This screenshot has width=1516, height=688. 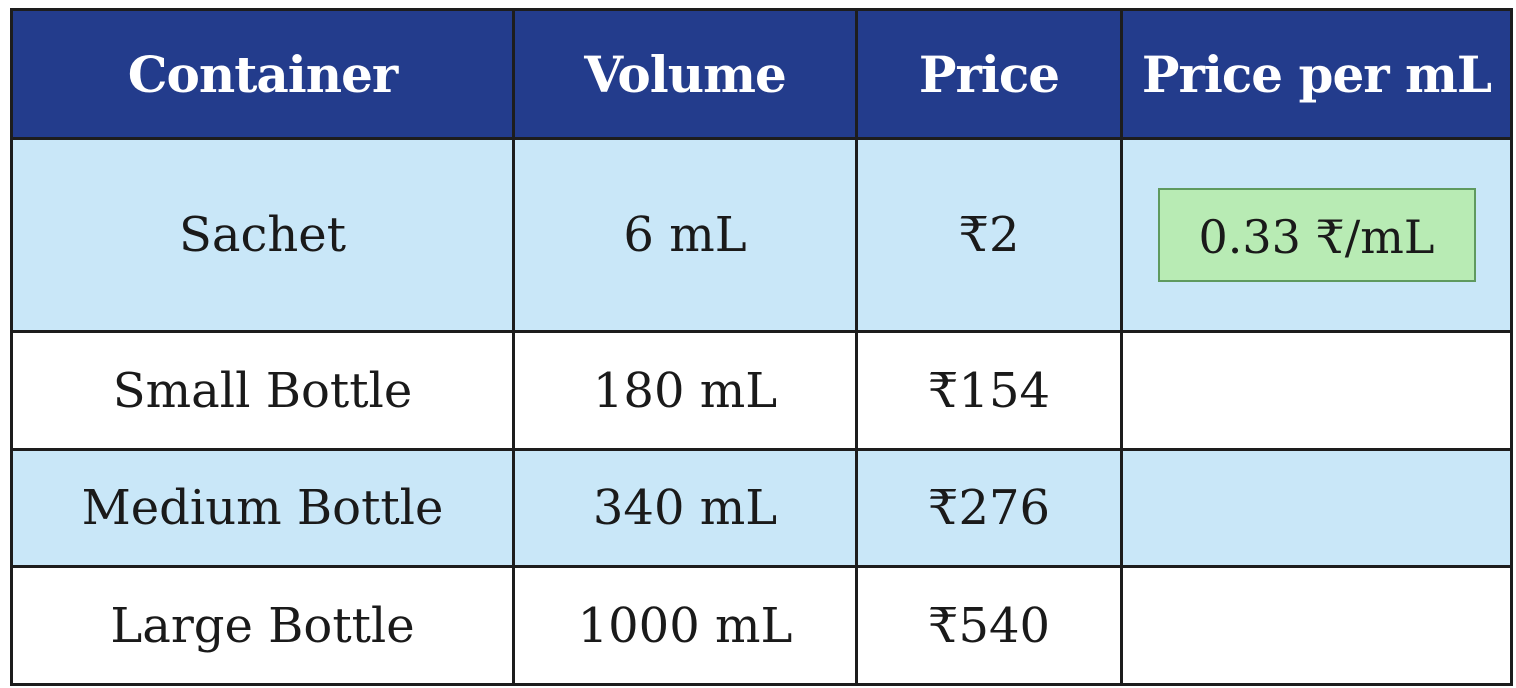 What do you see at coordinates (685, 235) in the screenshot?
I see `table-cell: 6 mL` at bounding box center [685, 235].